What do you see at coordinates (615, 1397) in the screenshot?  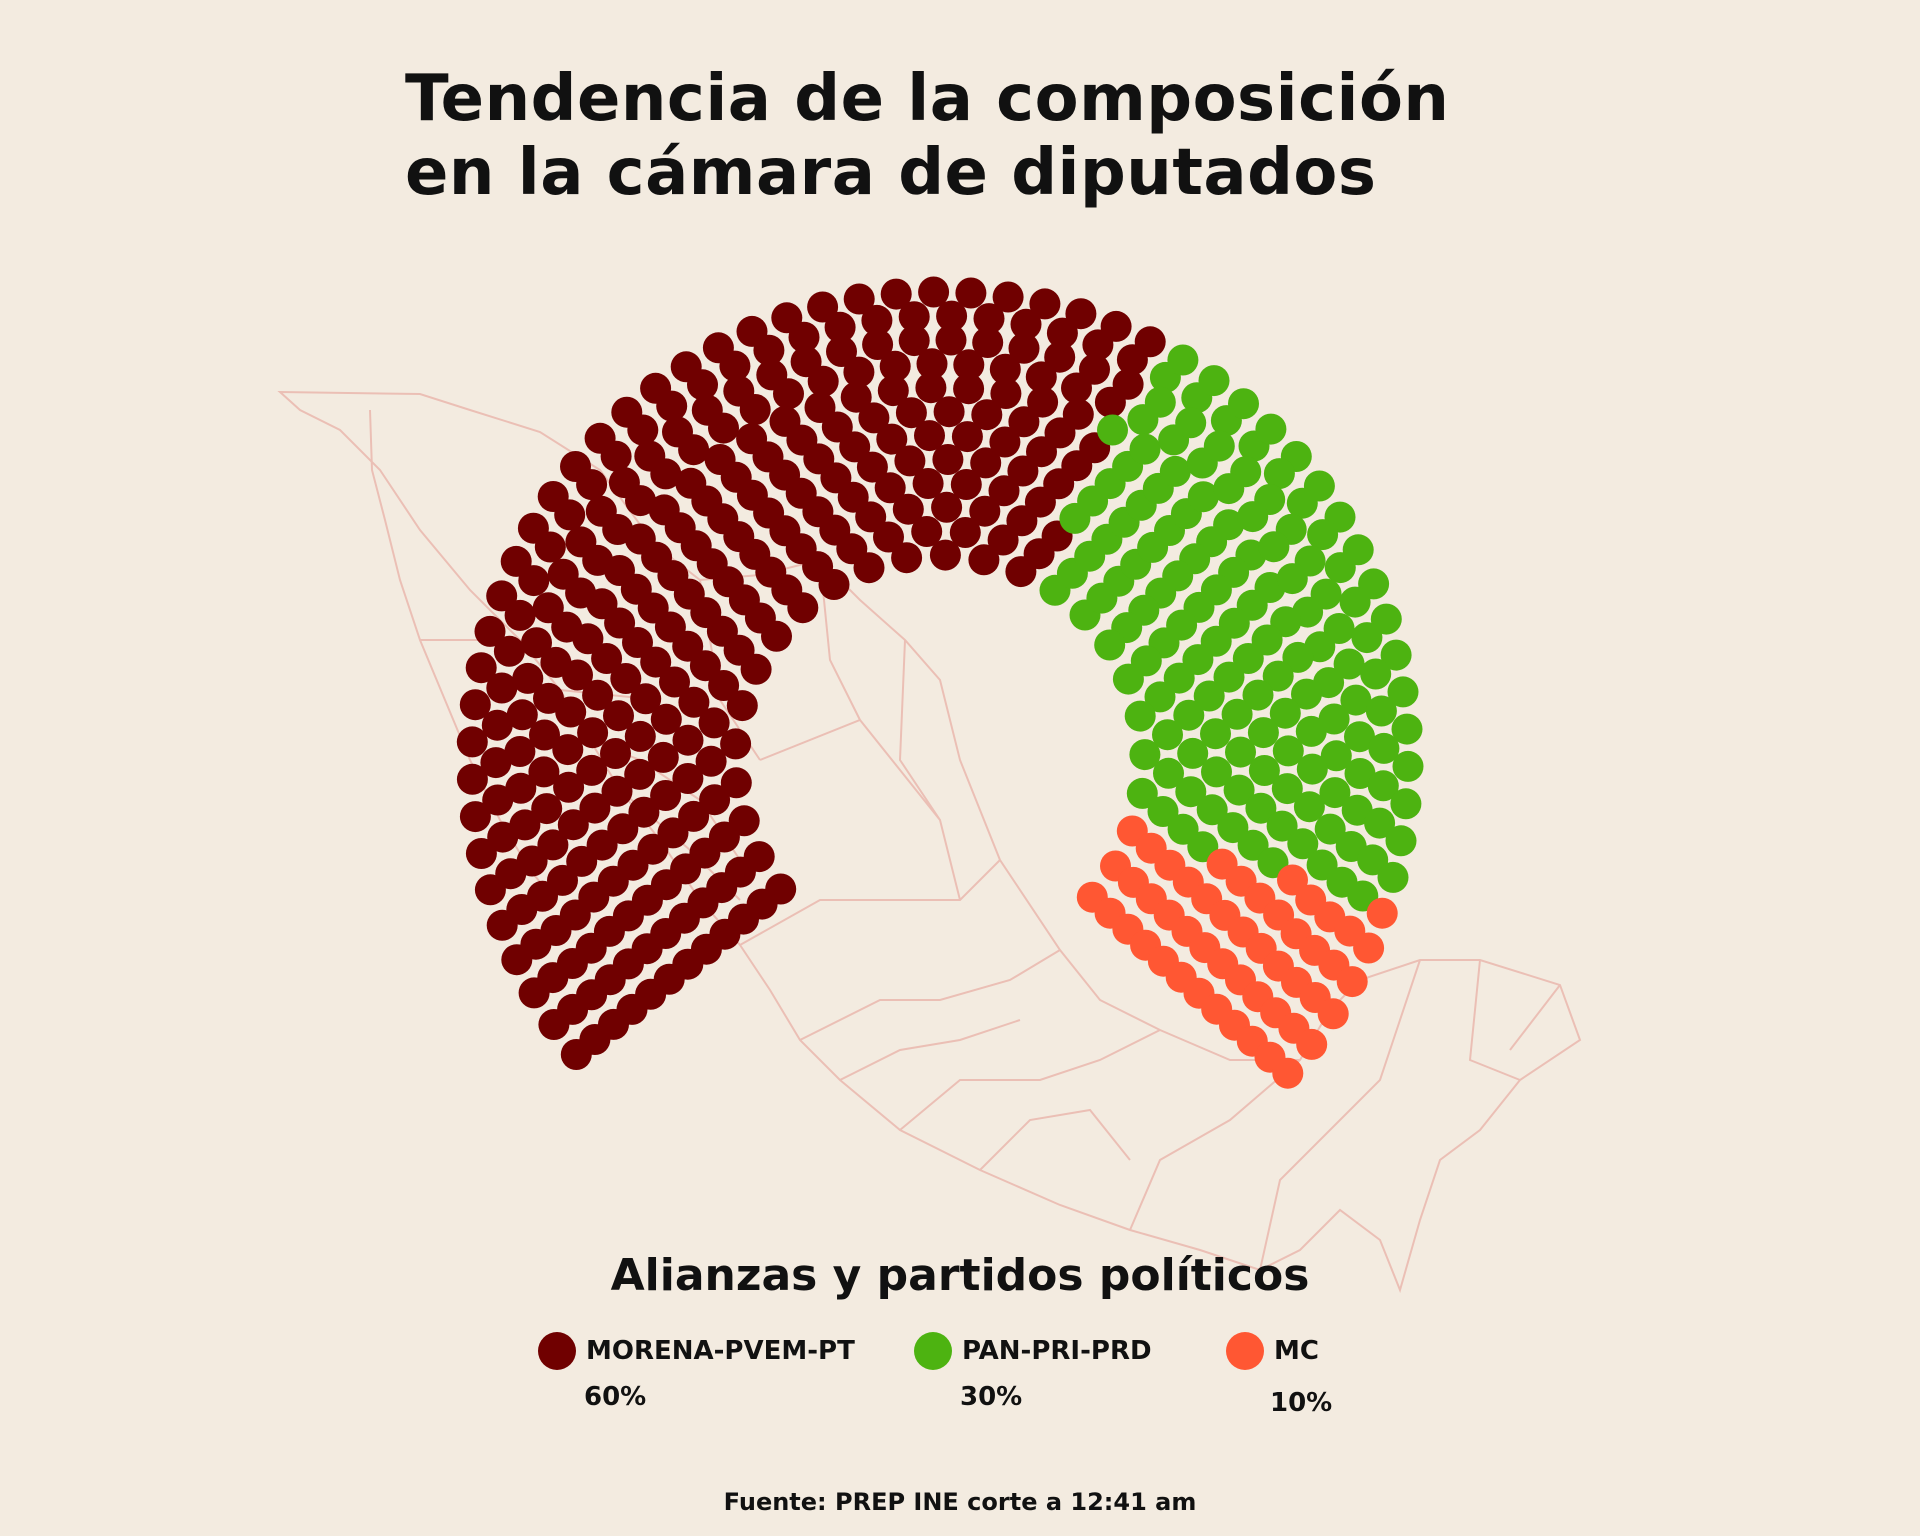 I see `legend-percent-morena: 60%` at bounding box center [615, 1397].